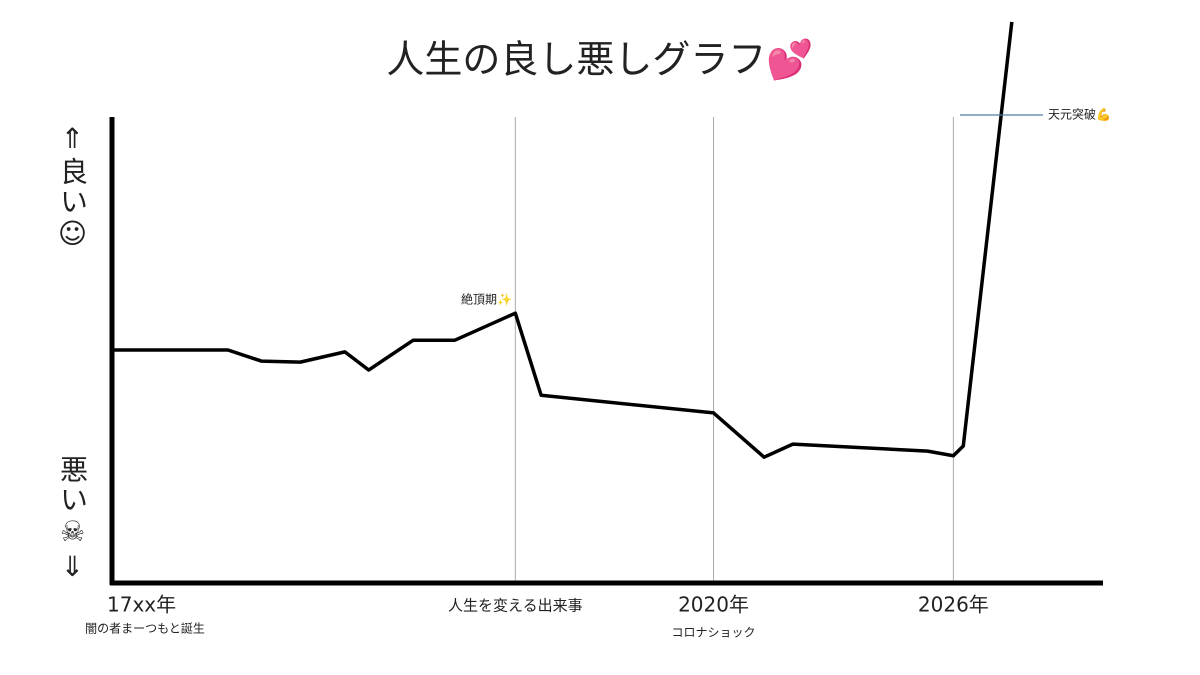  Describe the element at coordinates (713, 605) in the screenshot. I see `x-tick-label: 2020年` at that location.